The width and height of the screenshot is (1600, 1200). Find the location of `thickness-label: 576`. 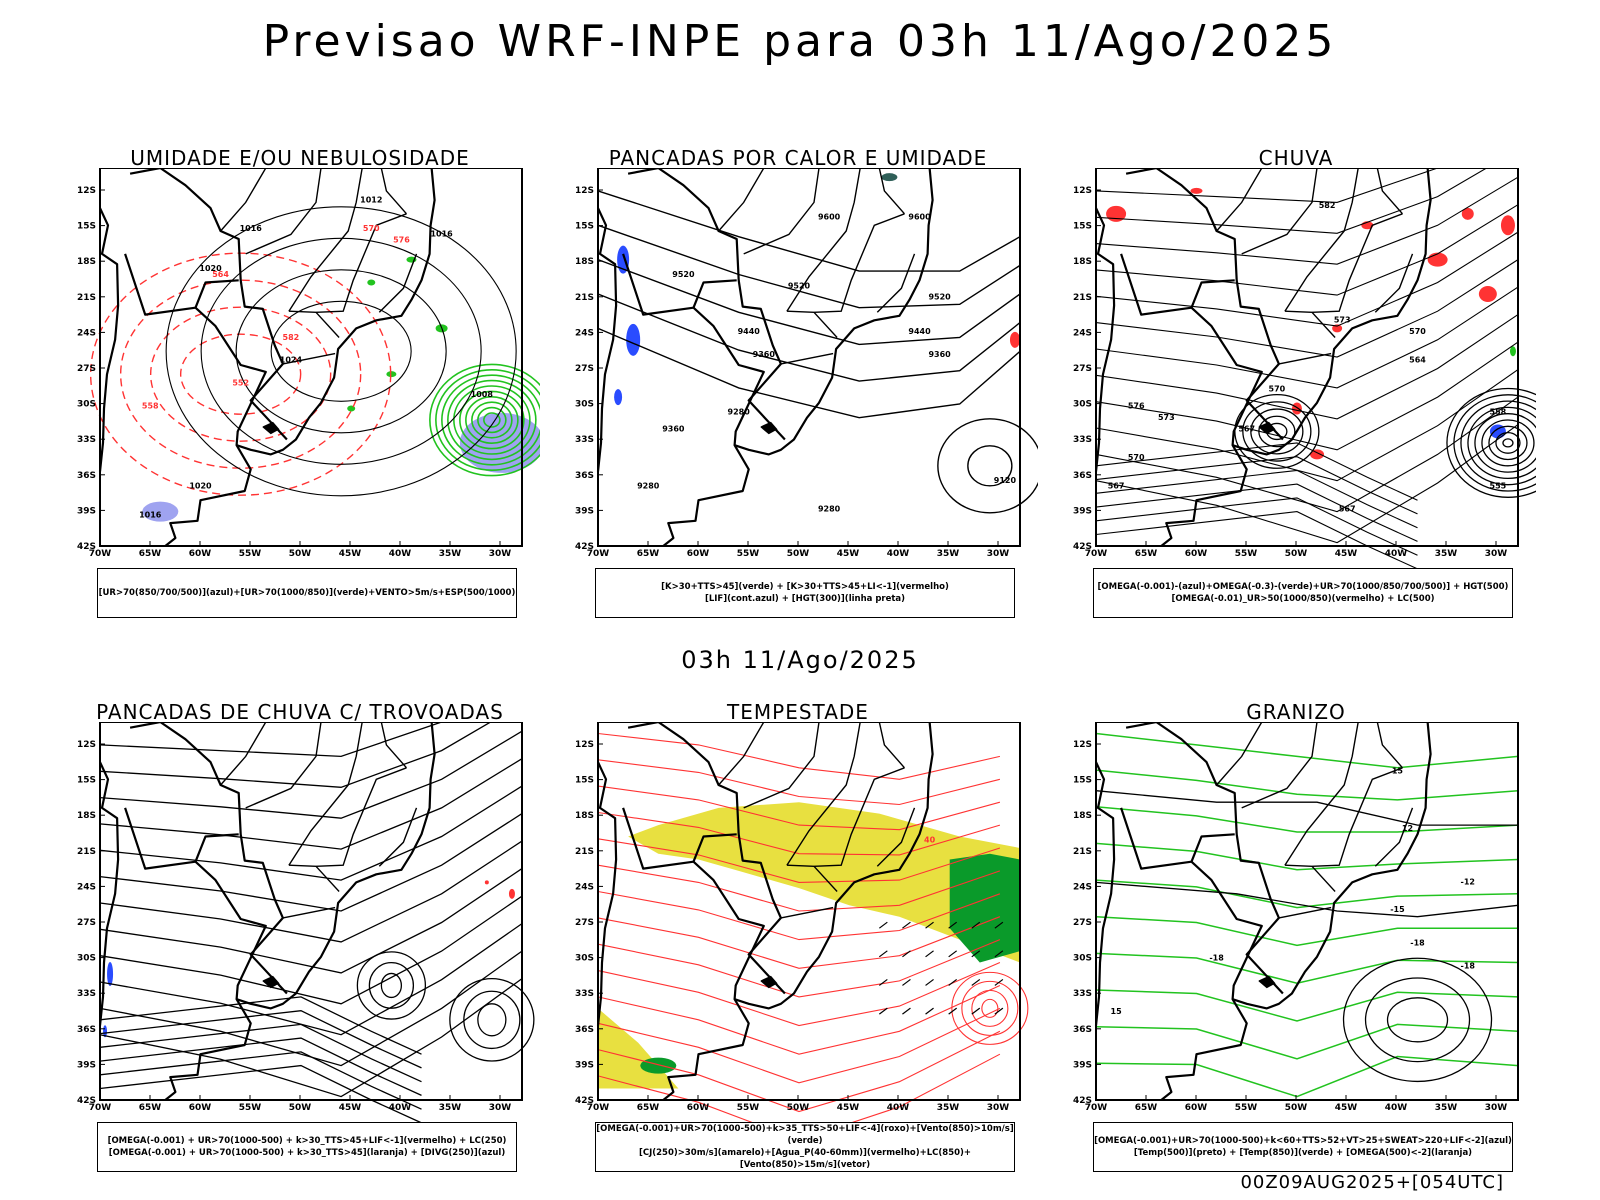

thickness-label: 576 is located at coordinates (401, 239).